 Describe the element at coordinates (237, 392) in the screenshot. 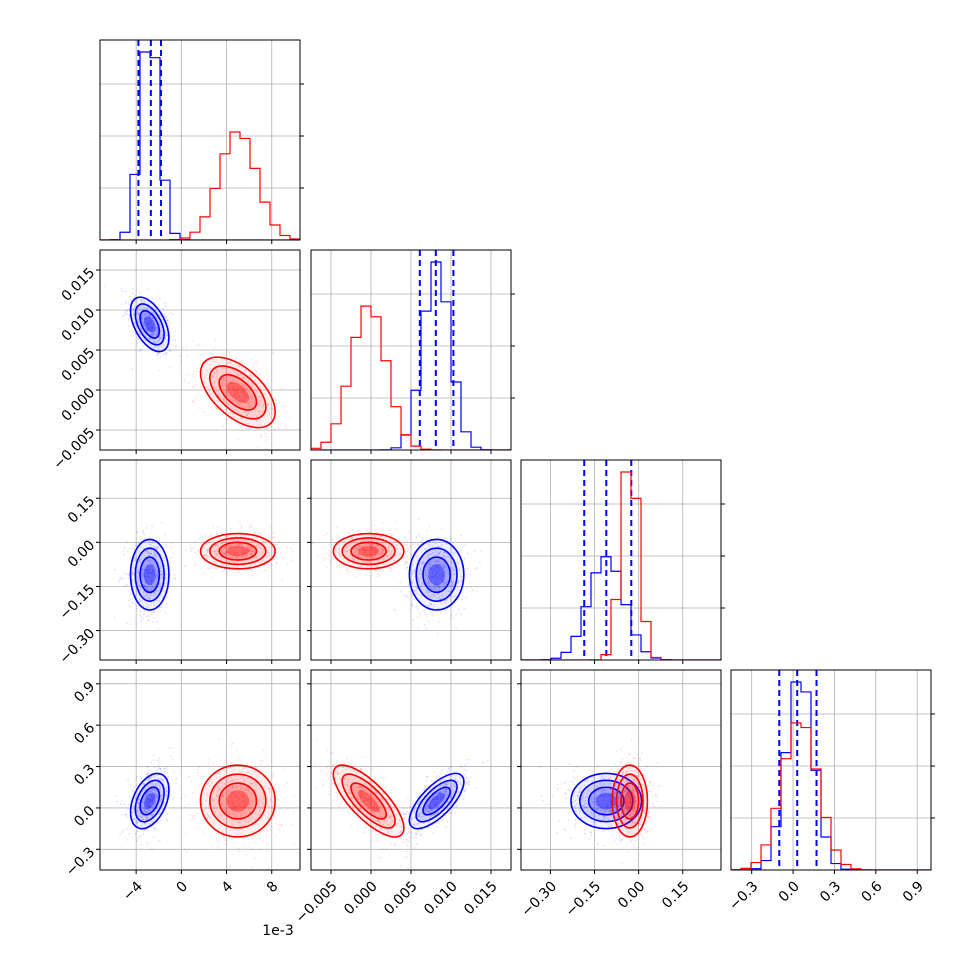

I see `density-contour` at that location.